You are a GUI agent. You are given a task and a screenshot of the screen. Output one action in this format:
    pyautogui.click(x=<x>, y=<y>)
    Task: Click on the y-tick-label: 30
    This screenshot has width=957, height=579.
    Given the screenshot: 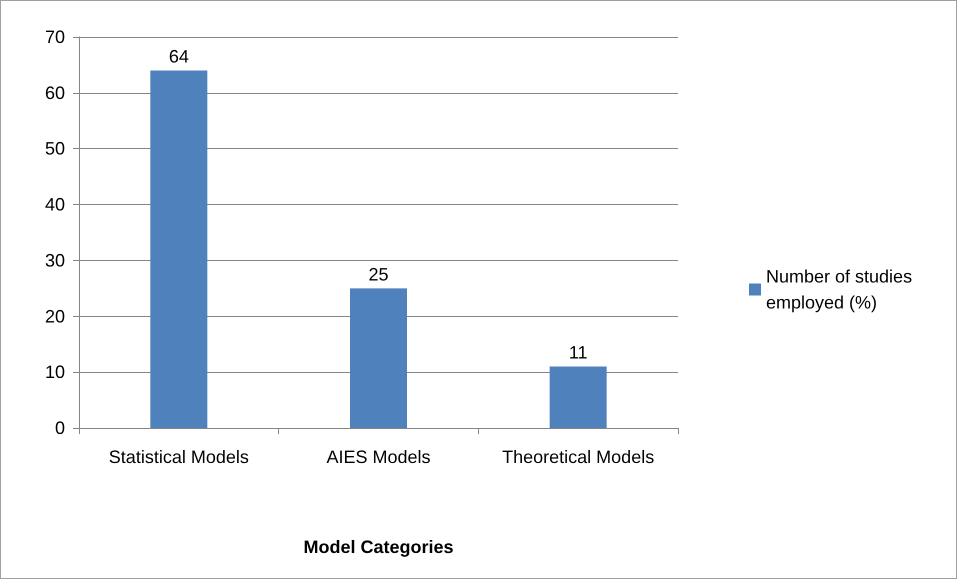 What is the action you would take?
    pyautogui.click(x=54, y=260)
    